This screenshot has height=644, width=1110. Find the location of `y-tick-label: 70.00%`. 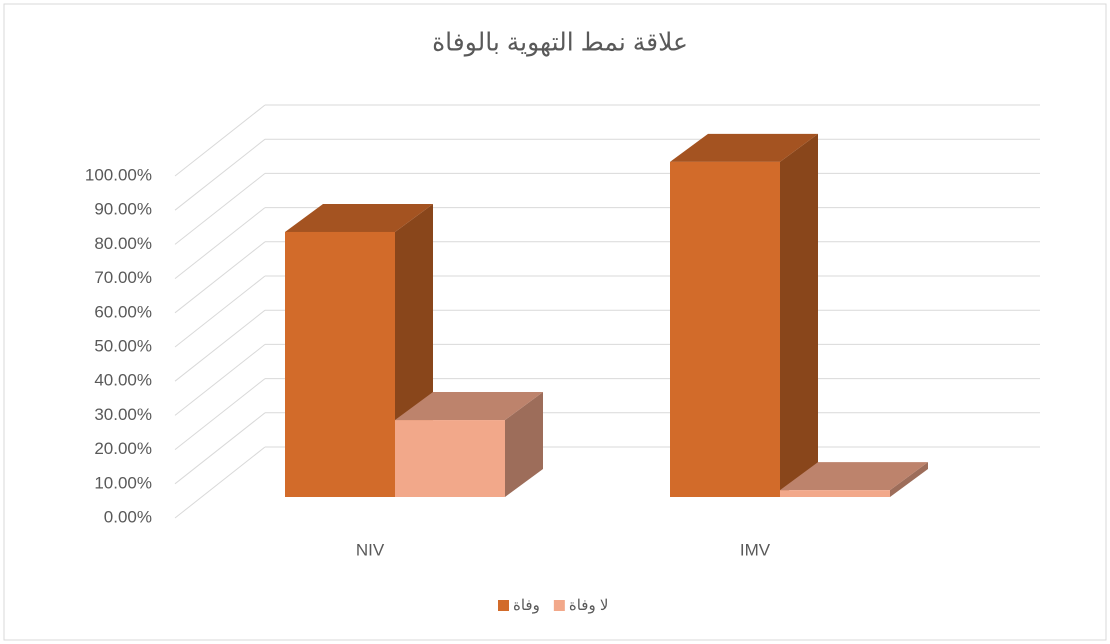

y-tick-label: 70.00% is located at coordinates (123, 277).